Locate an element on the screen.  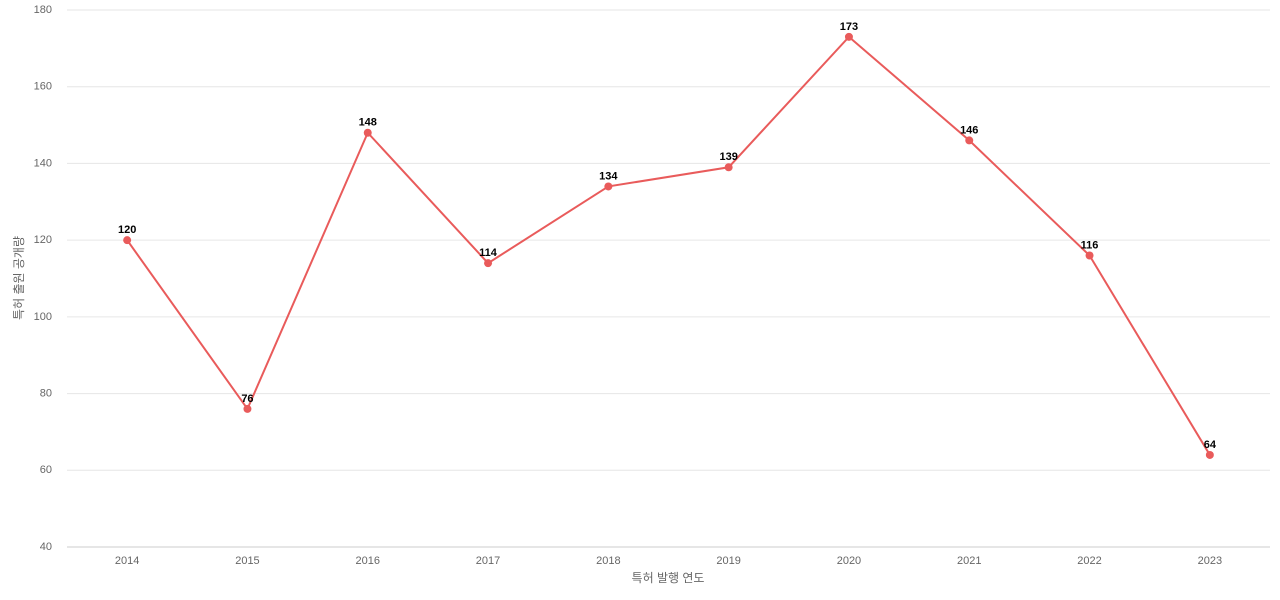
y-tick-label: 180 is located at coordinates (43, 10).